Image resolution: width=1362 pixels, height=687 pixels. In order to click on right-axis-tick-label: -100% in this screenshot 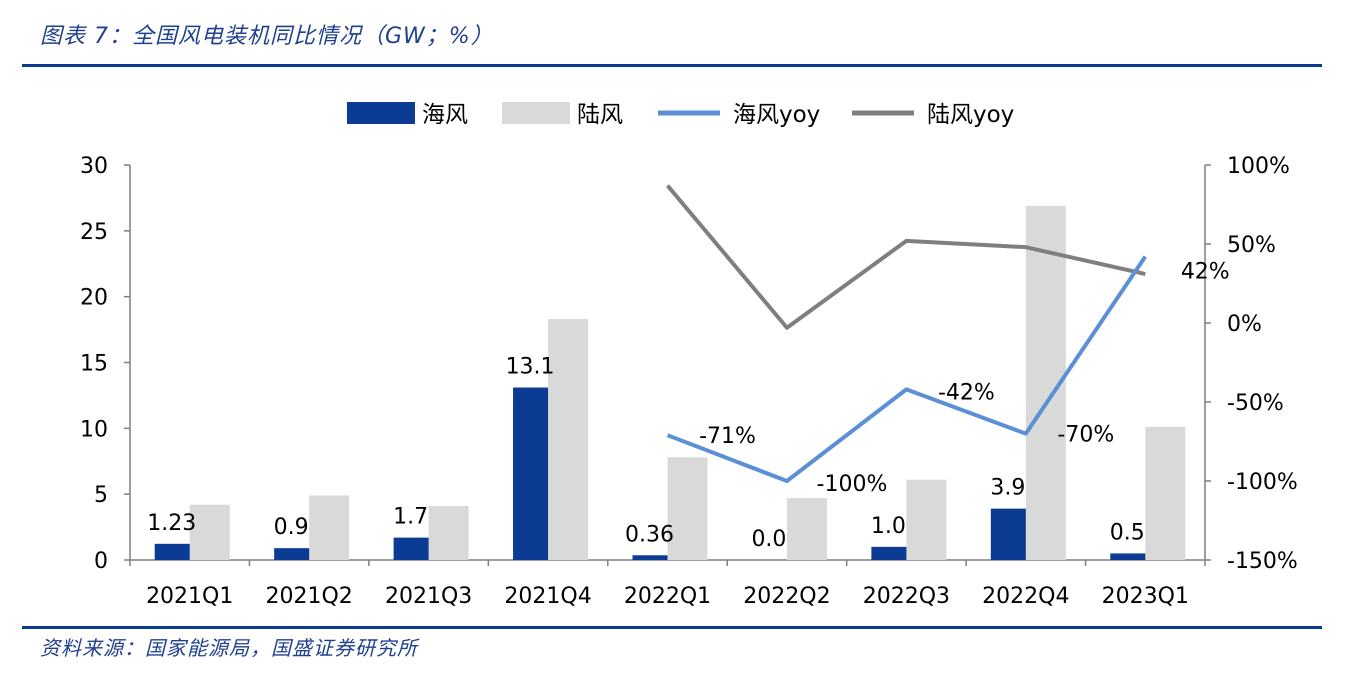, I will do `click(1262, 482)`.